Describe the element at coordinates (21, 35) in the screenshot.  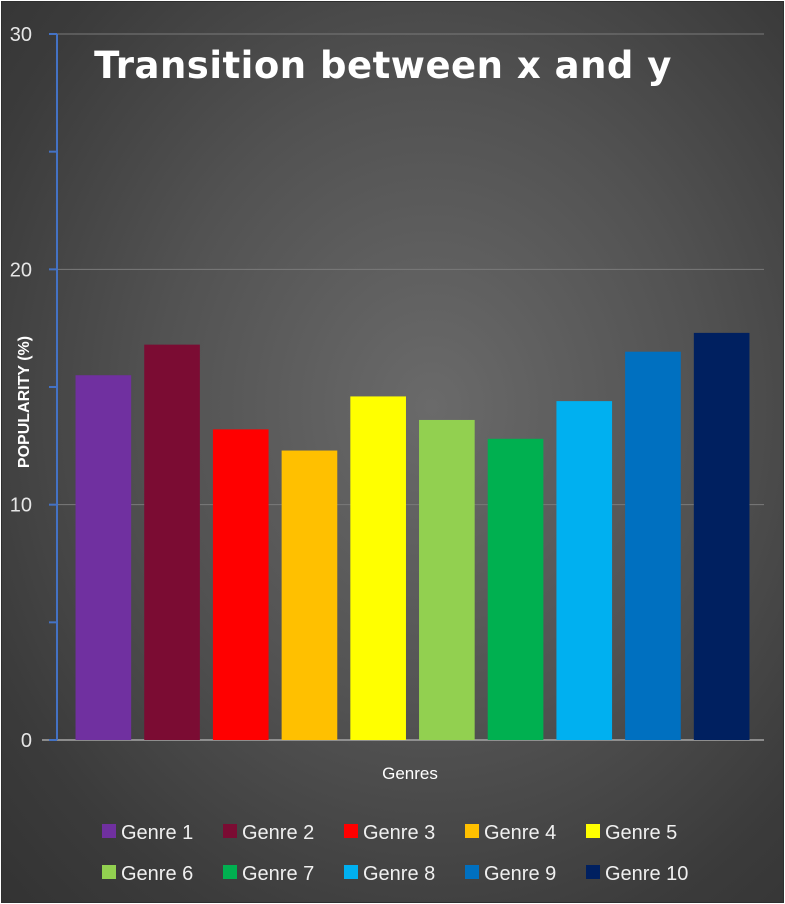
I see `y-tick-label: 30` at that location.